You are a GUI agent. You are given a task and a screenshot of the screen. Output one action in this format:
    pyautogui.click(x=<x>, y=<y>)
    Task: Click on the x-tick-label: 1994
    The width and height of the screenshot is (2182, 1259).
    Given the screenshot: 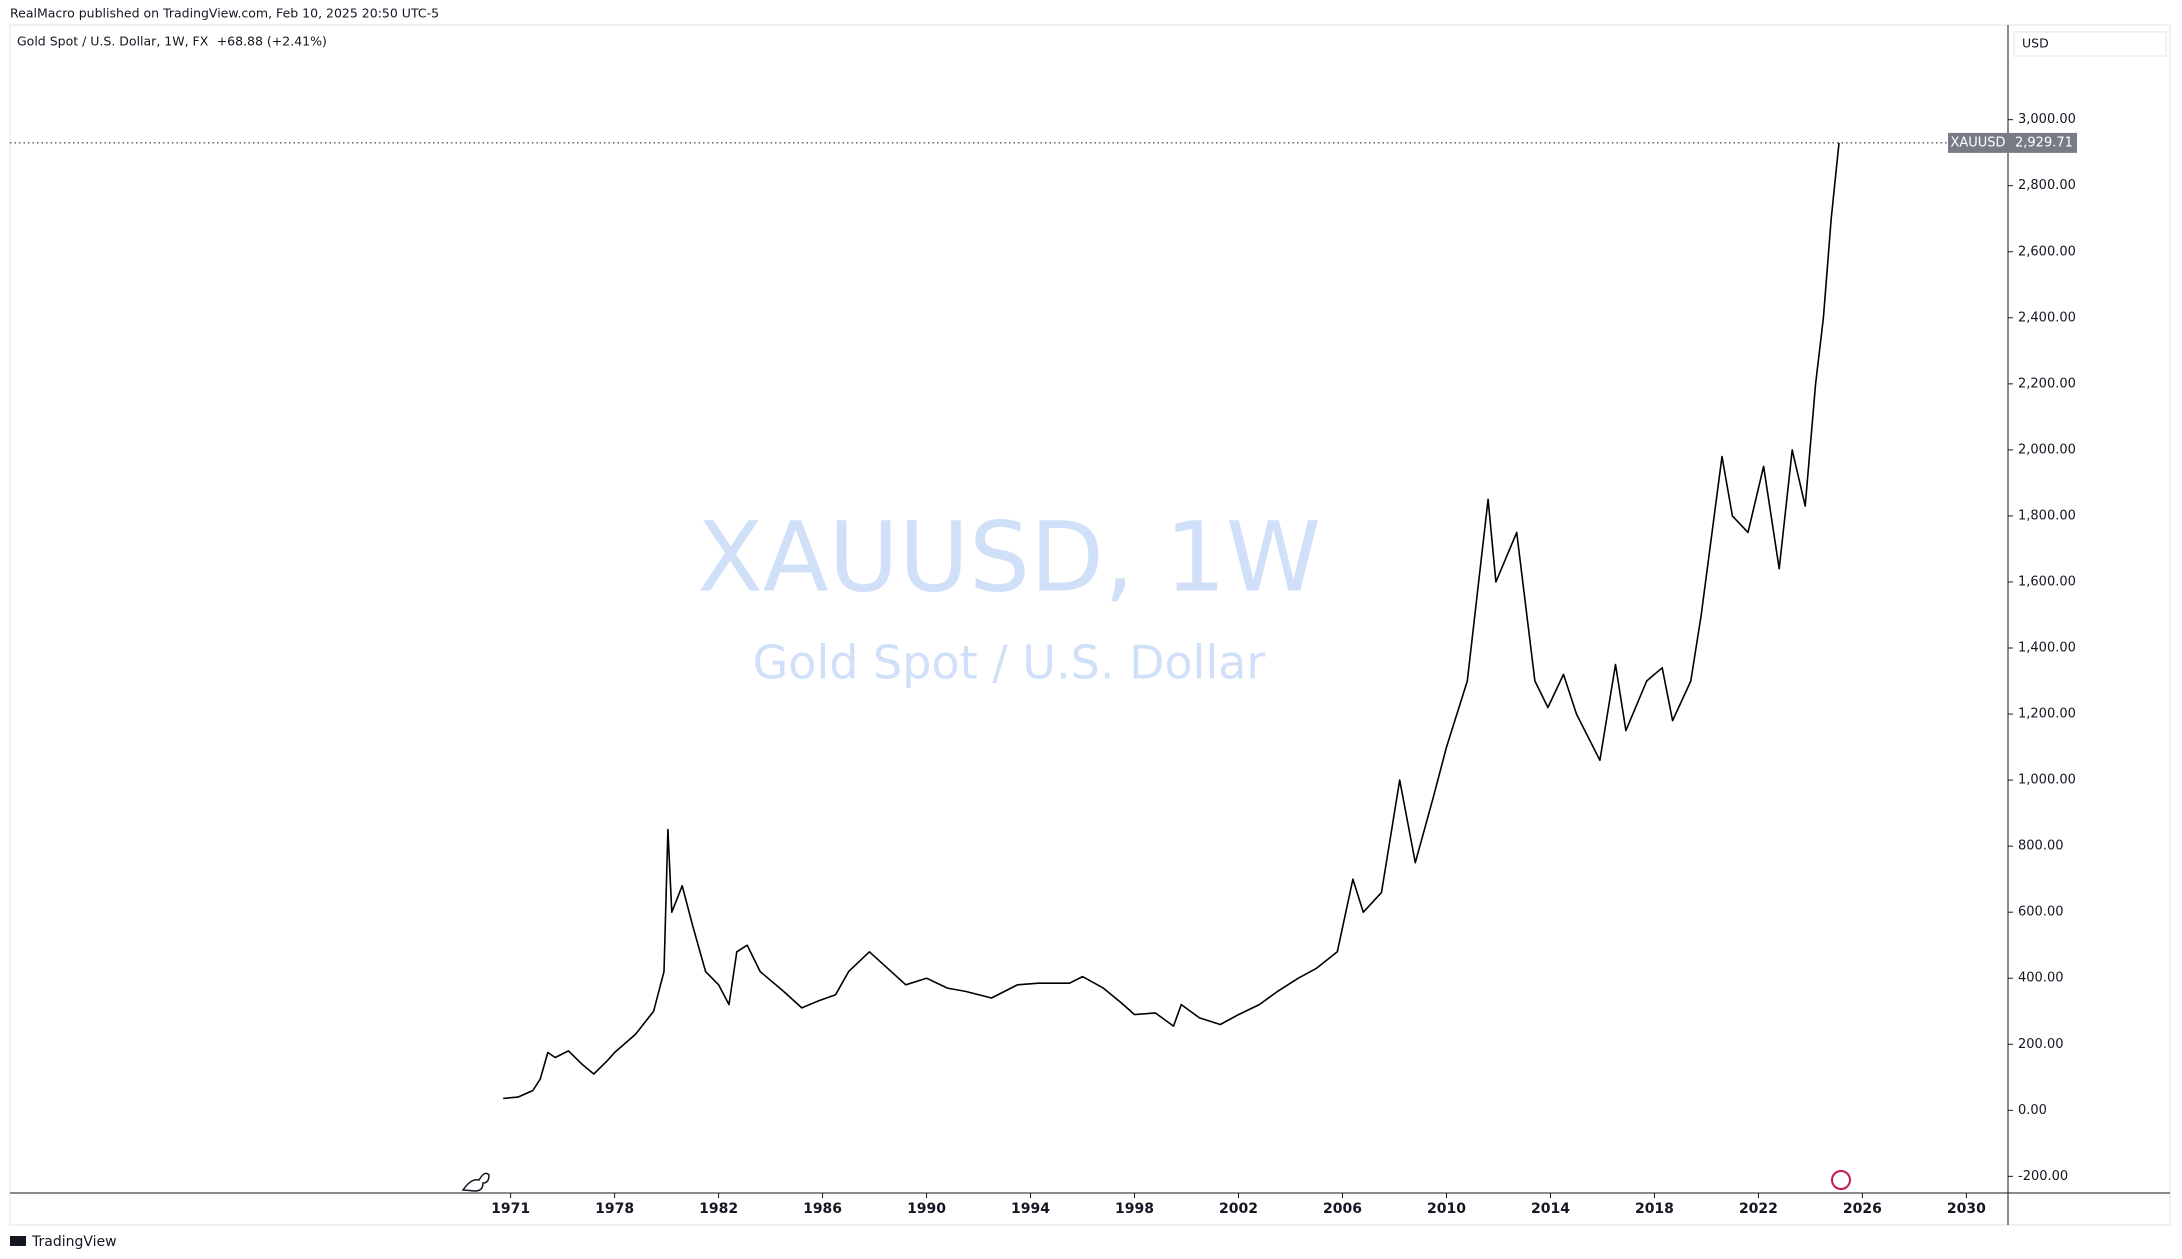 What is the action you would take?
    pyautogui.click(x=1030, y=1209)
    